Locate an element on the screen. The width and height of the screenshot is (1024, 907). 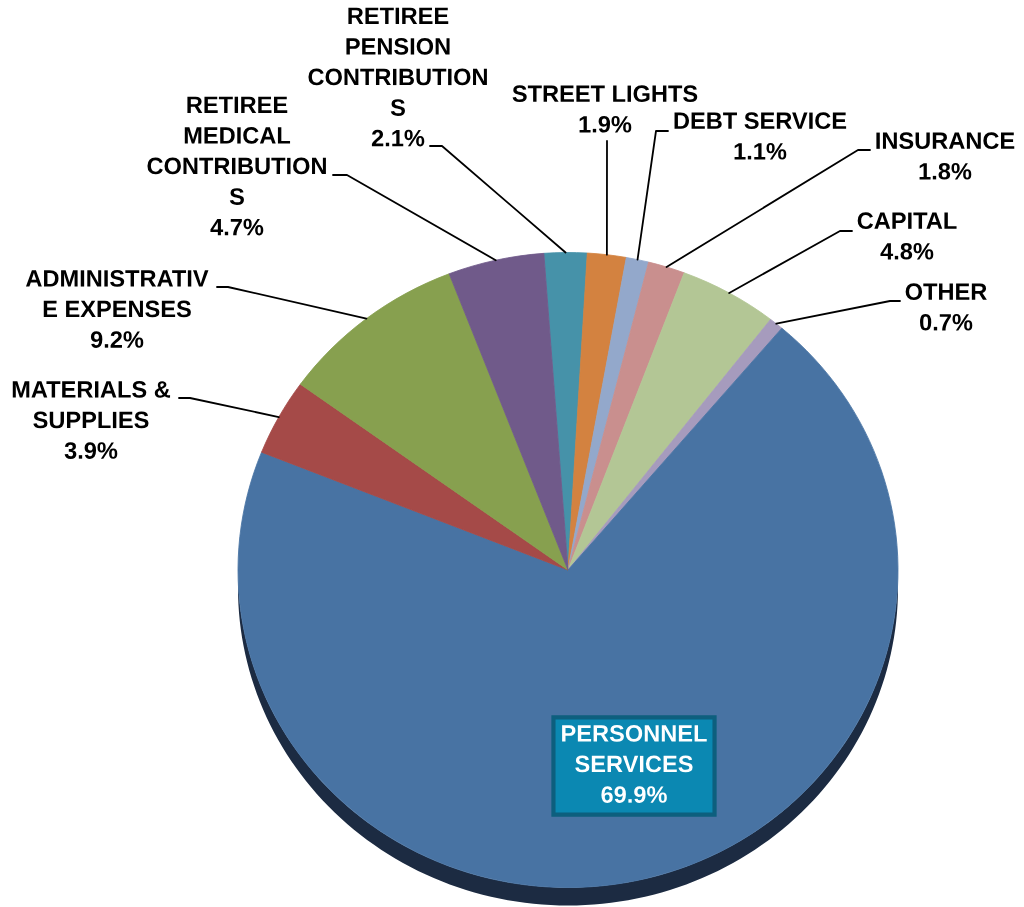
slice-label: PERSONNEL SERVICES is located at coordinates (634, 749).